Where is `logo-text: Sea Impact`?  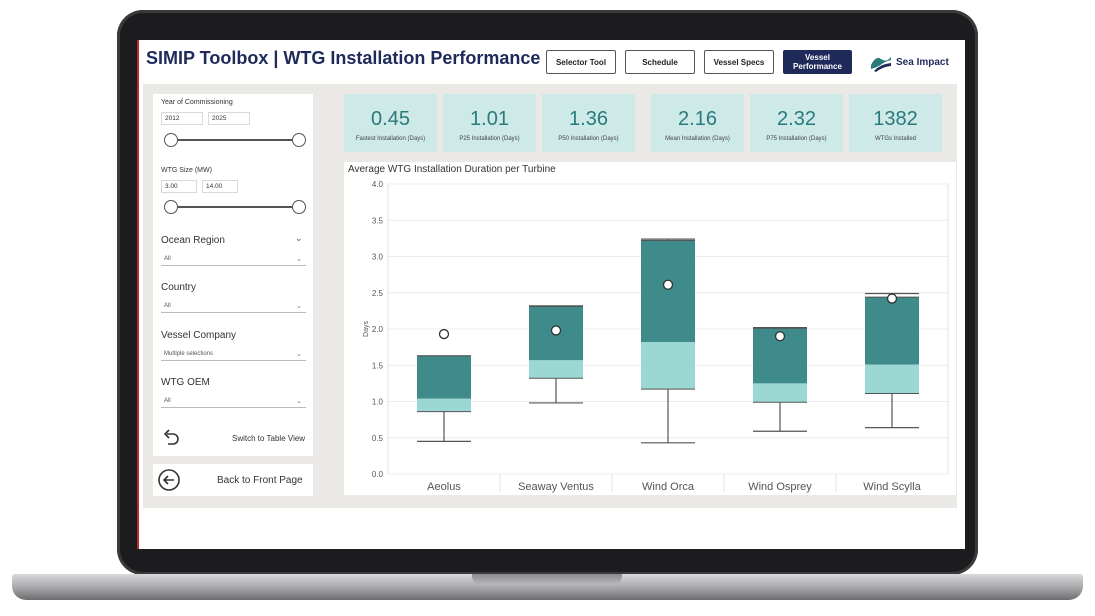 logo-text: Sea Impact is located at coordinates (922, 62).